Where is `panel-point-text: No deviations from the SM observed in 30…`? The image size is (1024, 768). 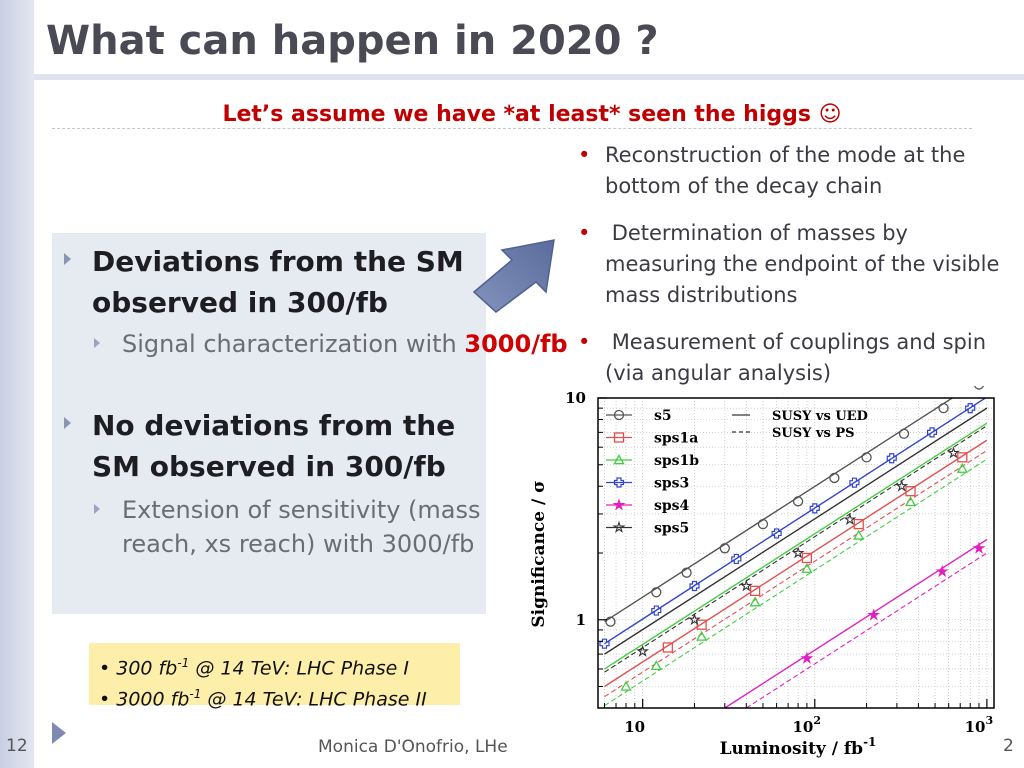 panel-point-text: No deviations from the SM observed in 30… is located at coordinates (274, 446).